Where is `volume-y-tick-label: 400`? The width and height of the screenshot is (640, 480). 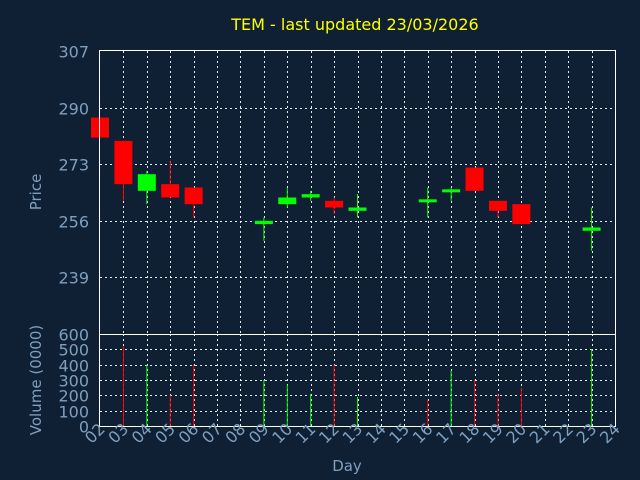 volume-y-tick-label: 400 is located at coordinates (73, 366).